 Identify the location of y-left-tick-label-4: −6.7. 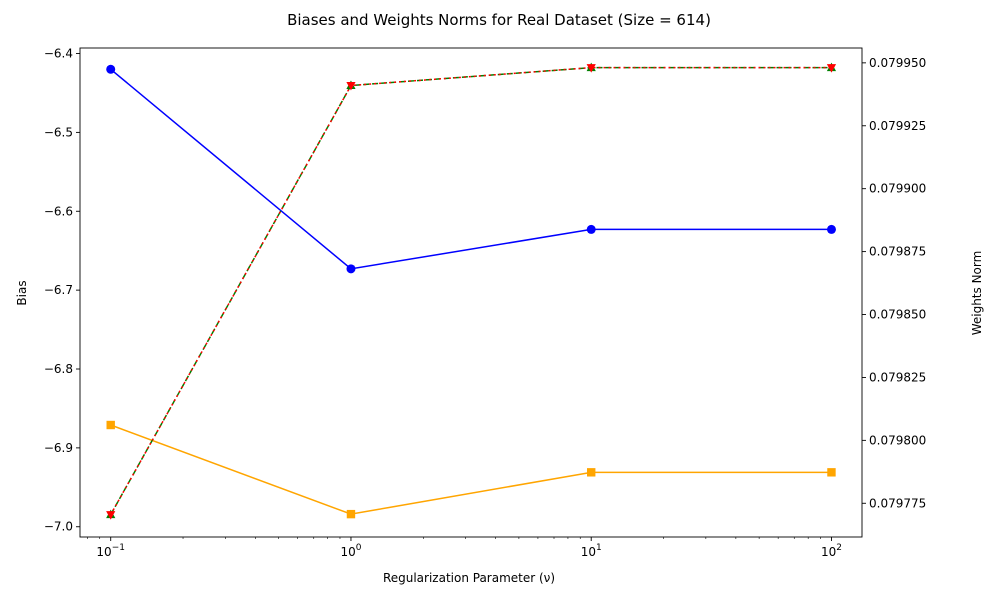
(58, 290).